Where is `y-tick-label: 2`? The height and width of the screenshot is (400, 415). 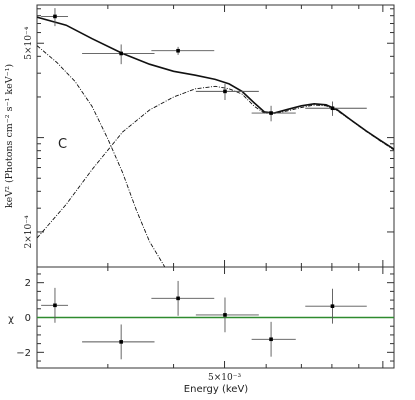 y-tick-label: 2 is located at coordinates (28, 283).